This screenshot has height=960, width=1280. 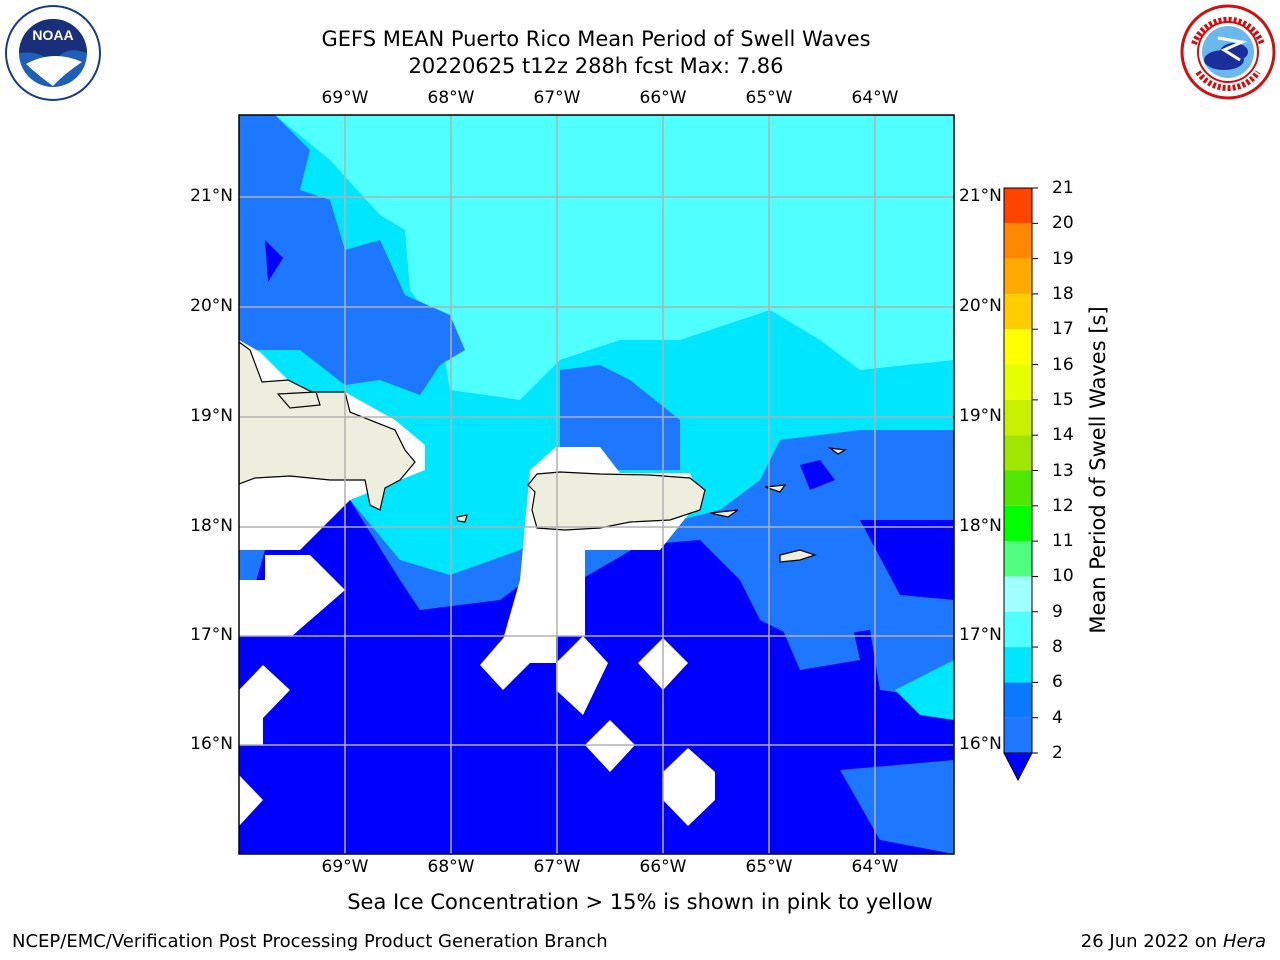 What do you see at coordinates (211, 416) in the screenshot?
I see `lat-label-left: 19°N` at bounding box center [211, 416].